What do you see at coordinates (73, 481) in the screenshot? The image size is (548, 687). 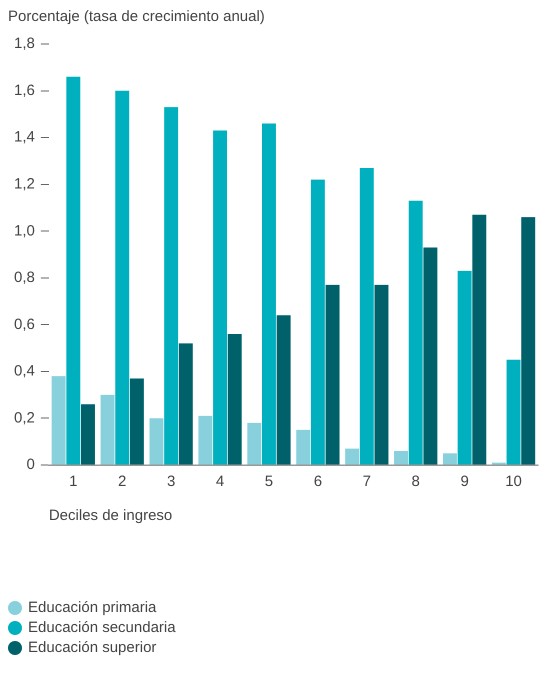 I see `x-tick-label: 1` at bounding box center [73, 481].